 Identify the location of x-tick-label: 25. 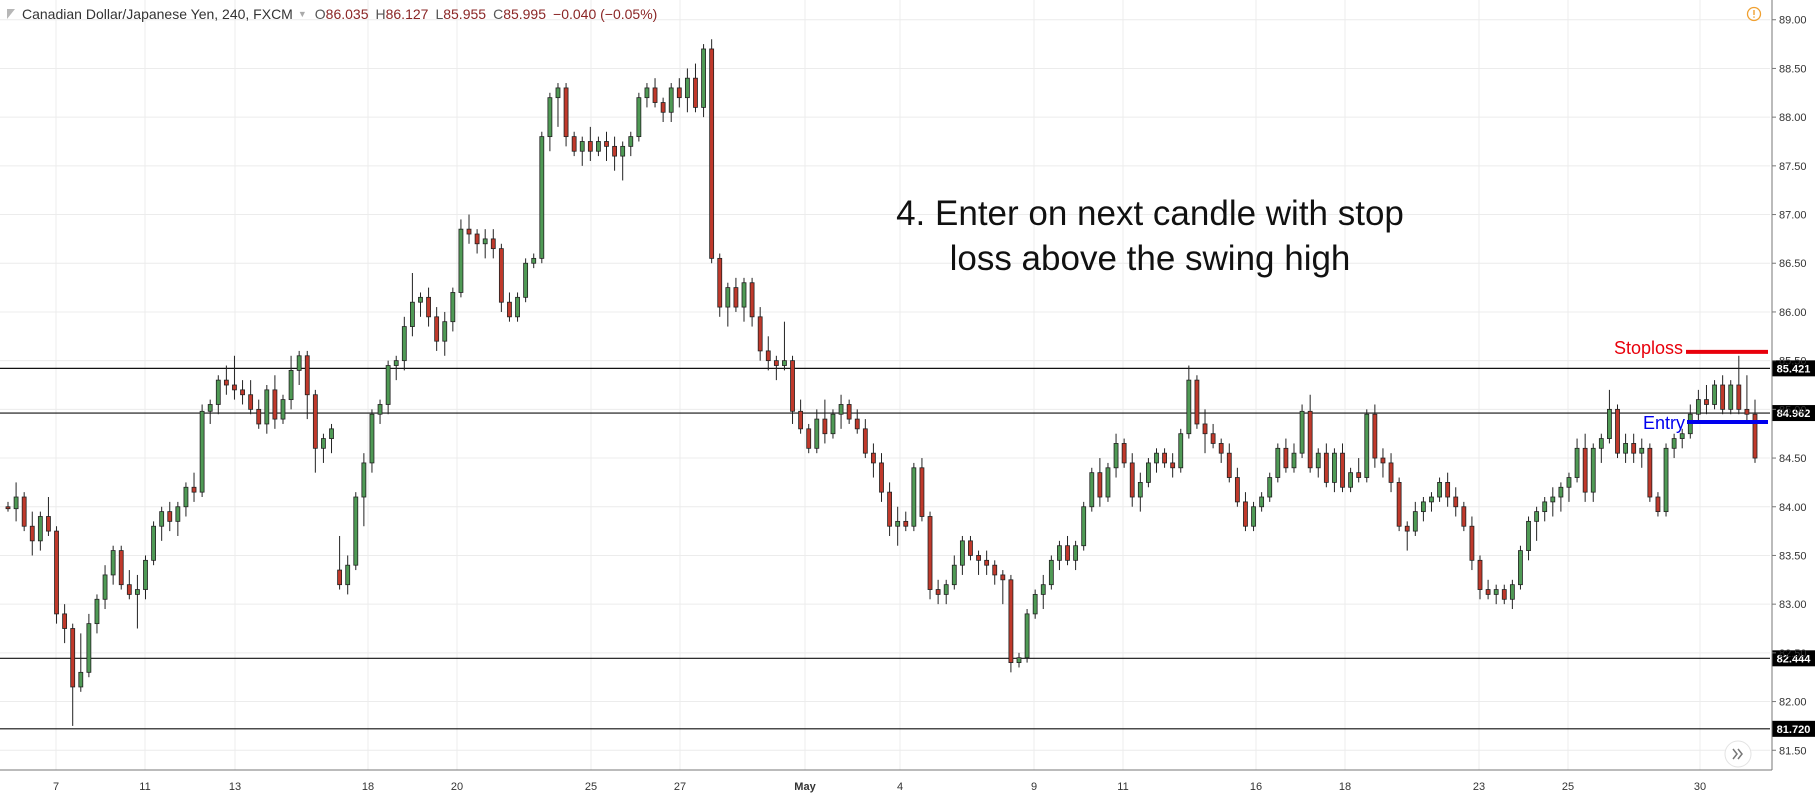
(591, 787).